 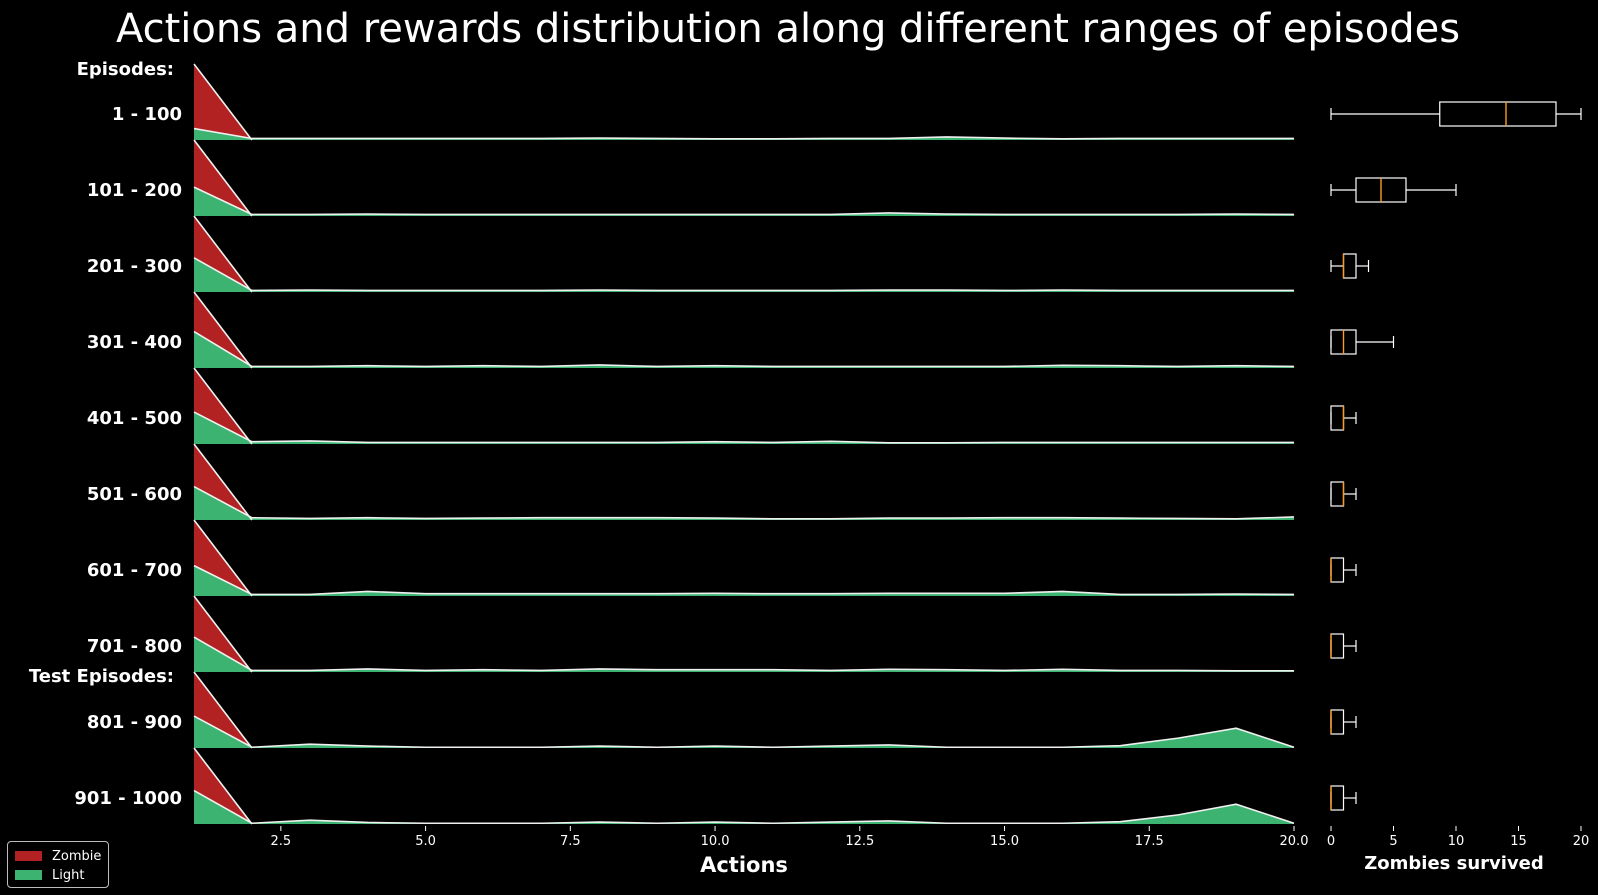 I want to click on actions-tick-label-7.5: 7.5, so click(x=570, y=841).